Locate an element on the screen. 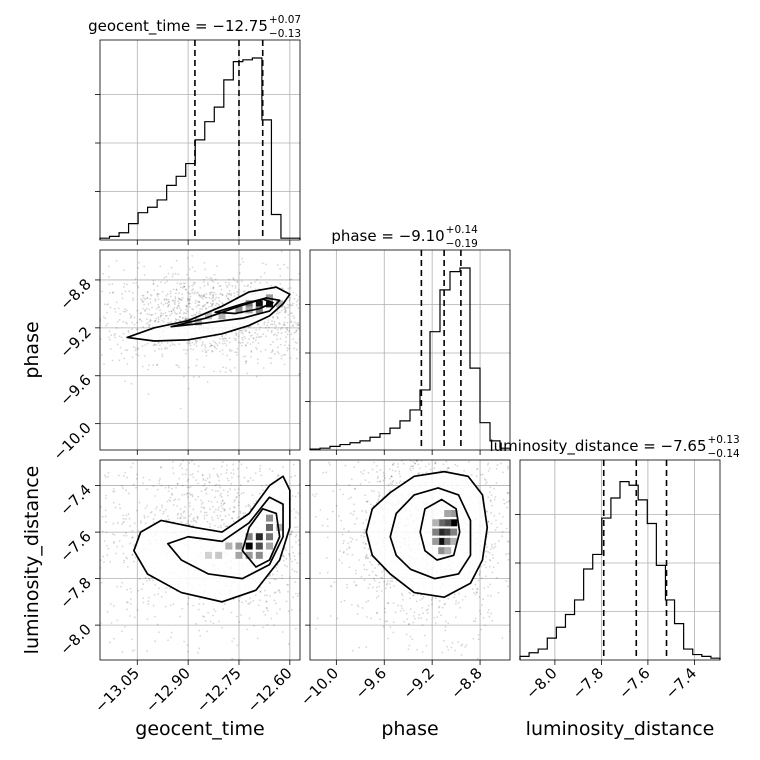 The height and width of the screenshot is (760, 760). x-tick-label: −7.6 is located at coordinates (634, 683).